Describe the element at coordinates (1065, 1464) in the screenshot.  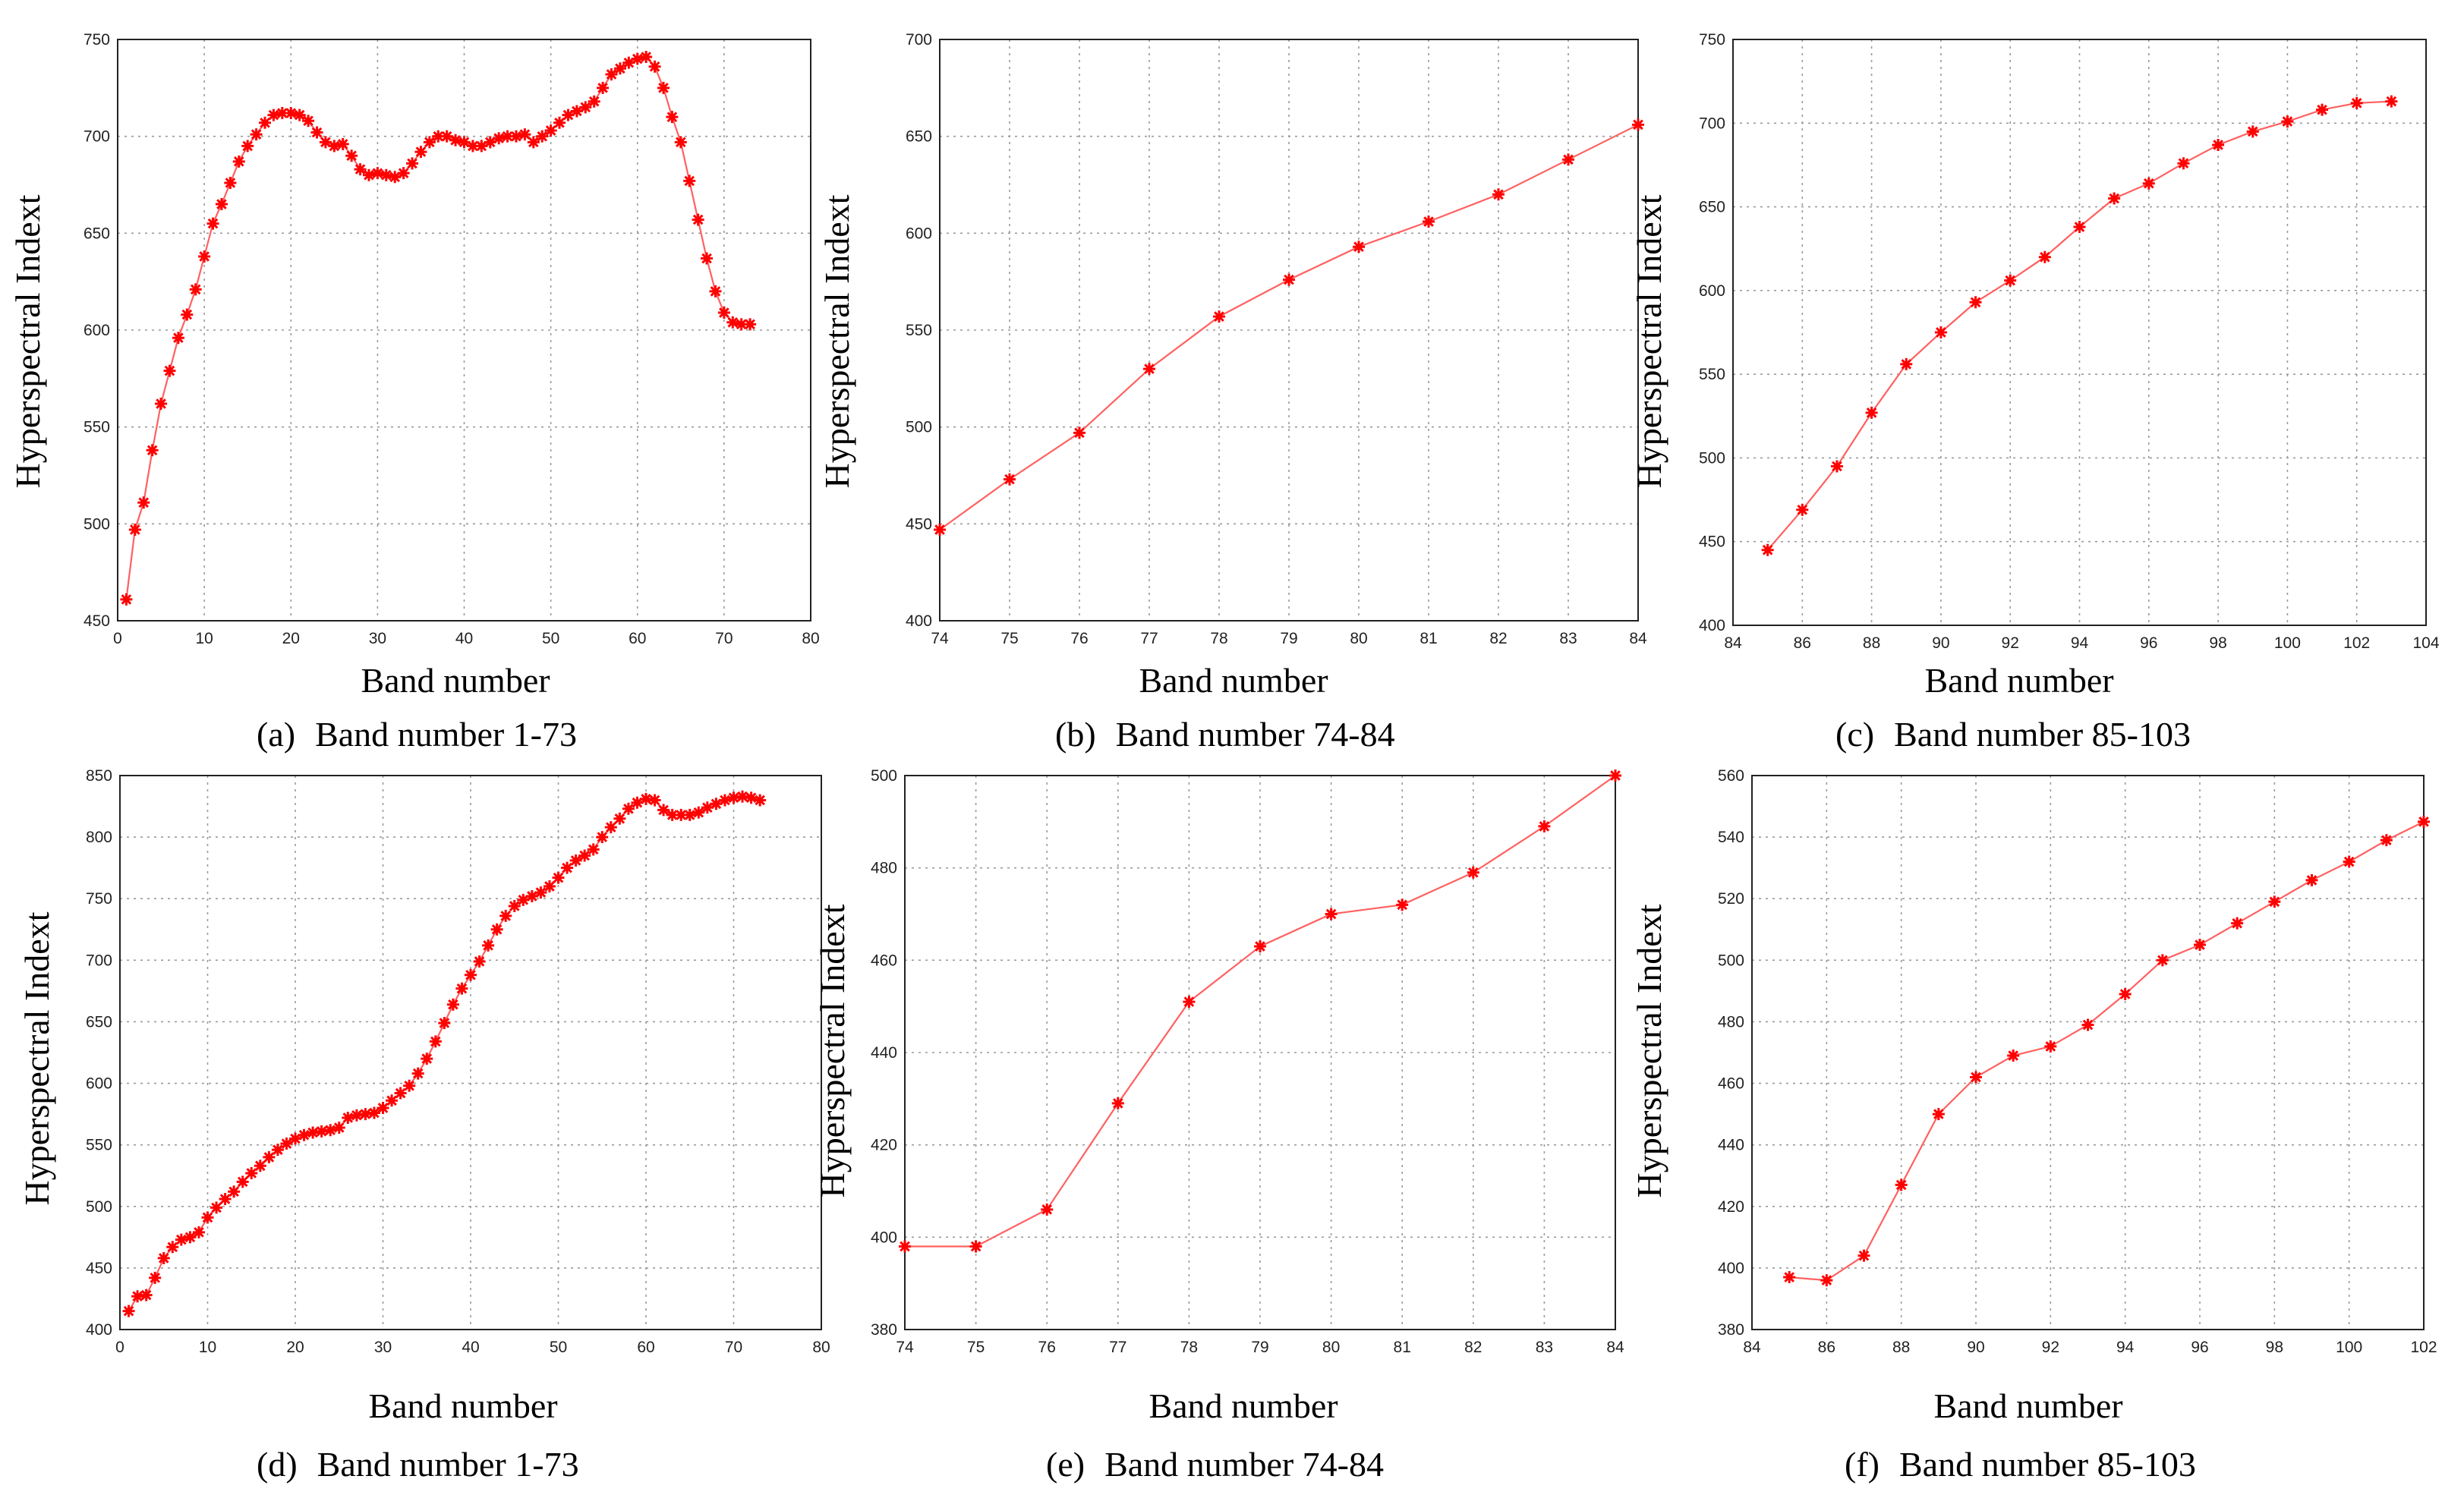
I see `caption-letter: (e)` at that location.